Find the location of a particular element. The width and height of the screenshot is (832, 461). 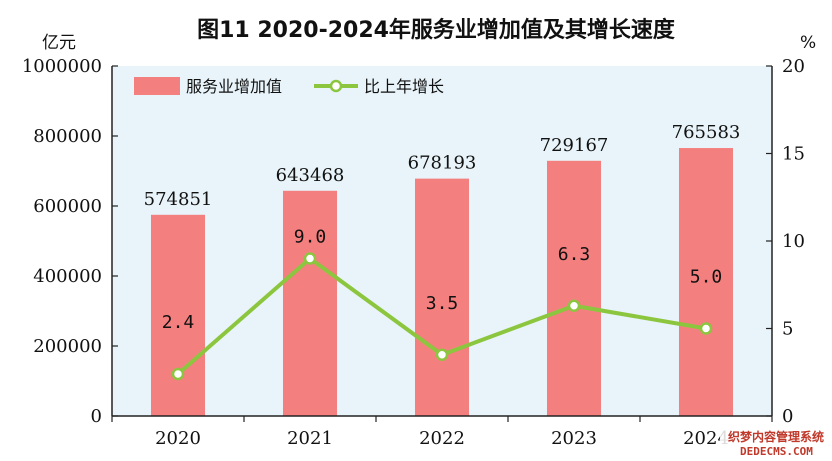

growth-value-label-2021: 9.0 is located at coordinates (310, 237).